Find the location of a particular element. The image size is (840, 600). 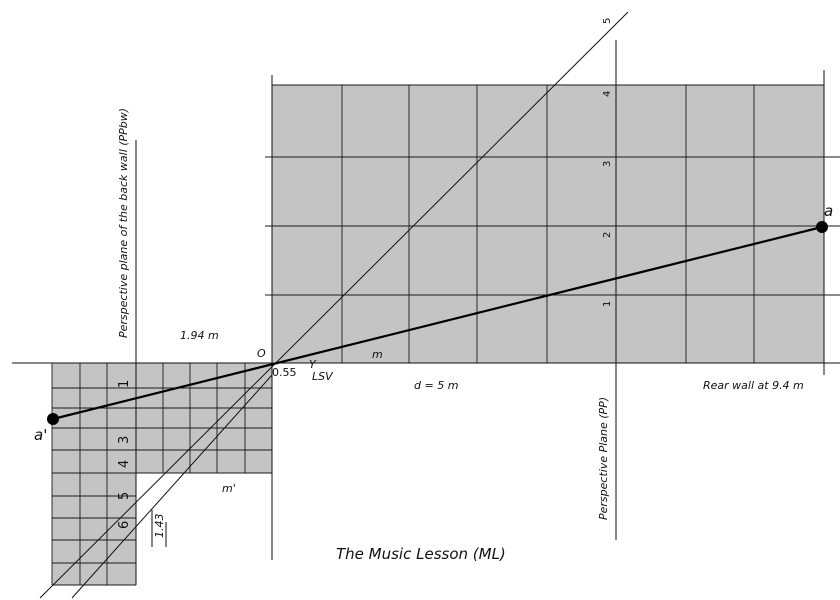

left-grid-number-3: 3 is located at coordinates (124, 440).